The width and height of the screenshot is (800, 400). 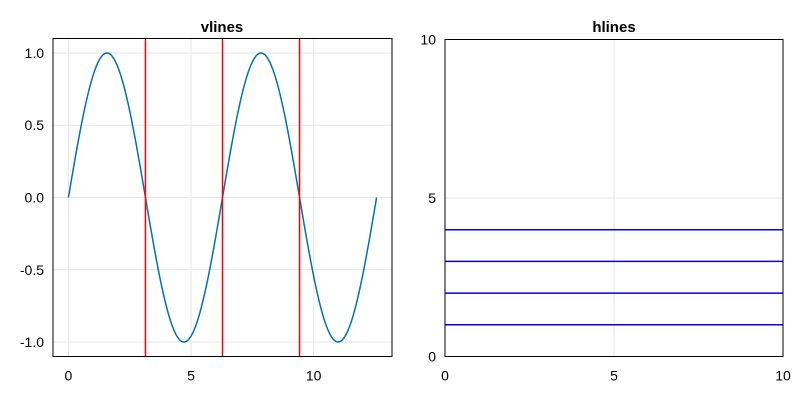 What do you see at coordinates (428, 40) in the screenshot?
I see `y-tick-label: 10` at bounding box center [428, 40].